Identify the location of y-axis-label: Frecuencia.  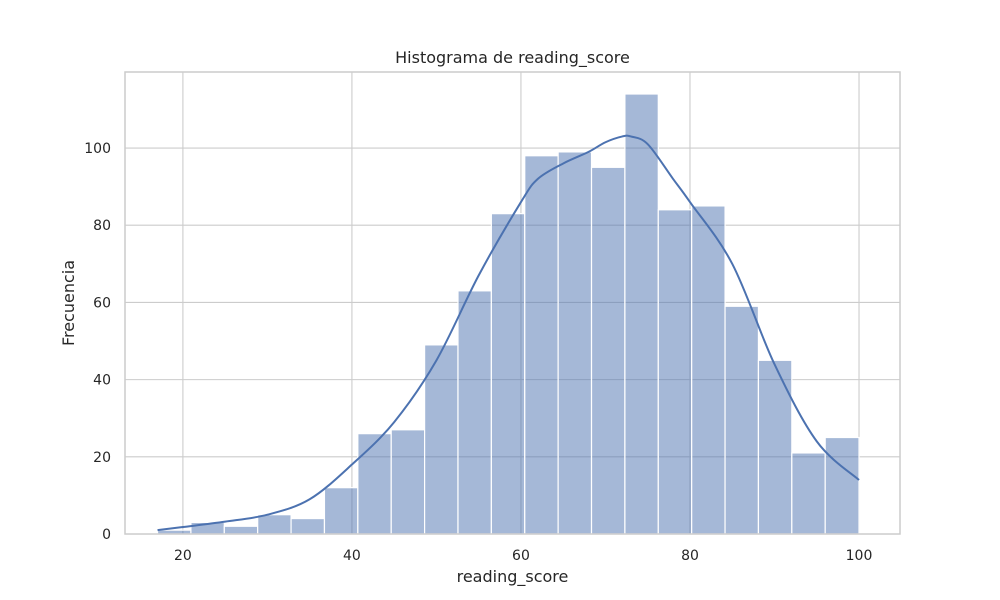
(68, 303).